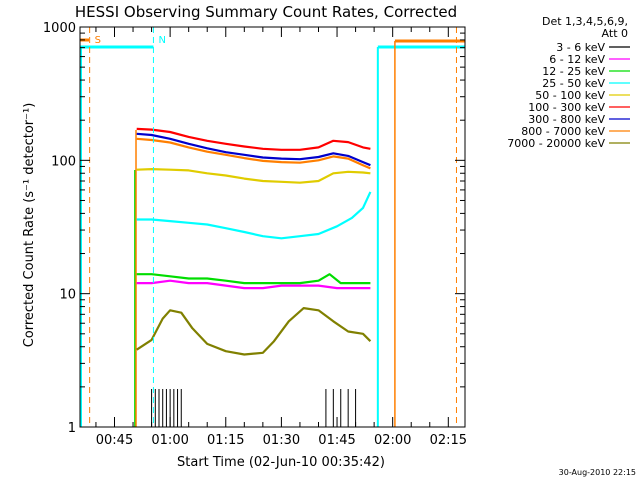 The image size is (640, 480). What do you see at coordinates (98, 40) in the screenshot?
I see `marker-label-s: S` at bounding box center [98, 40].